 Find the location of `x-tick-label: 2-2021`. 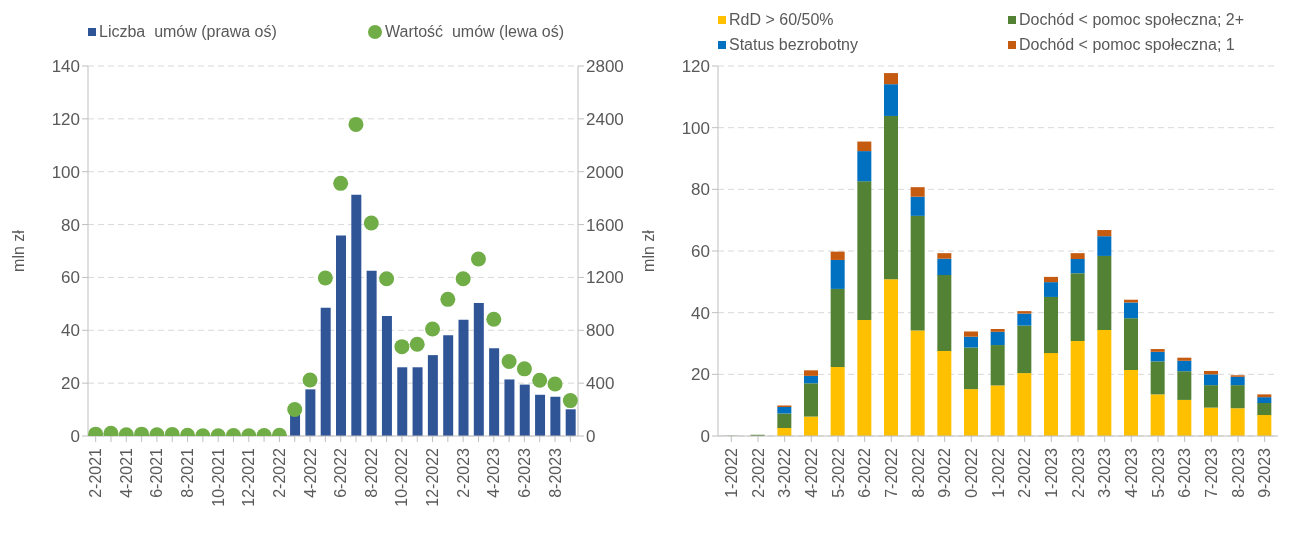

x-tick-label: 2-2021 is located at coordinates (96, 472).